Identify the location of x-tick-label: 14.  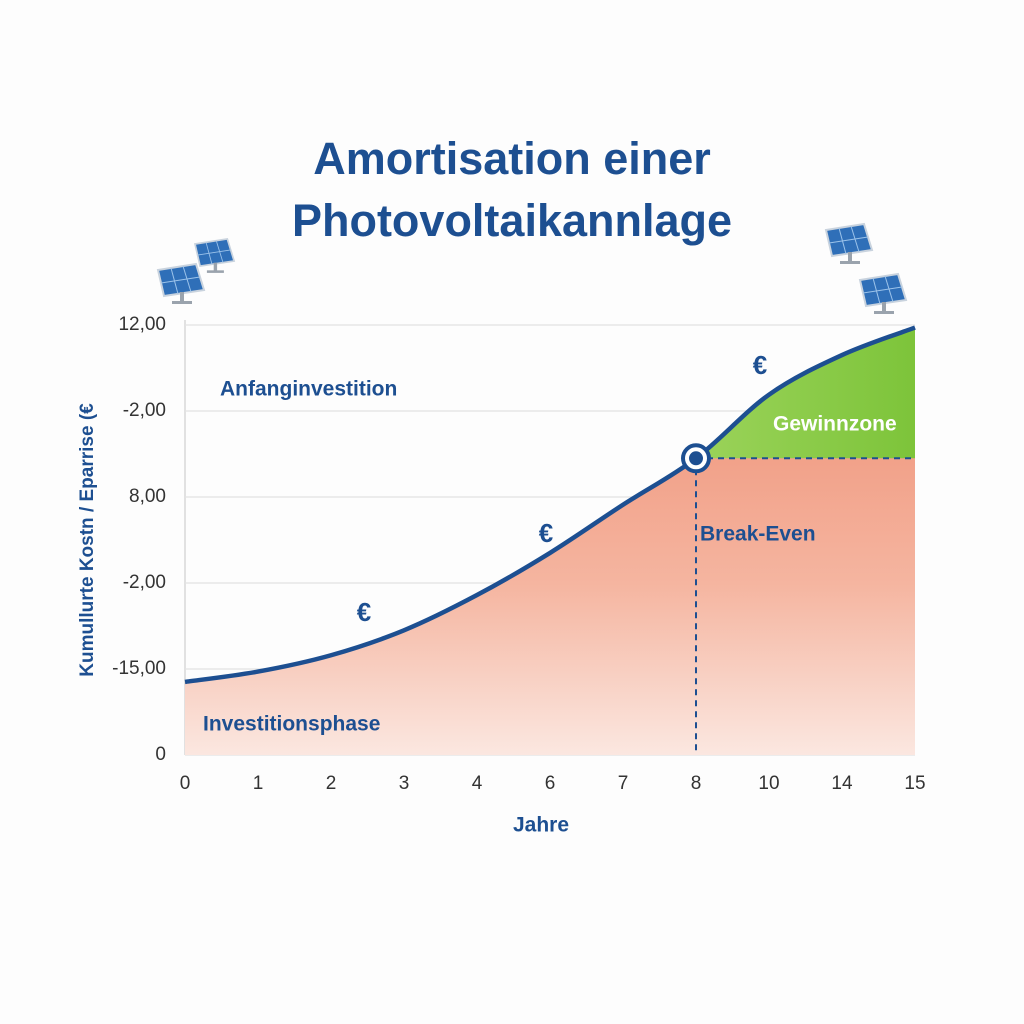
(842, 783).